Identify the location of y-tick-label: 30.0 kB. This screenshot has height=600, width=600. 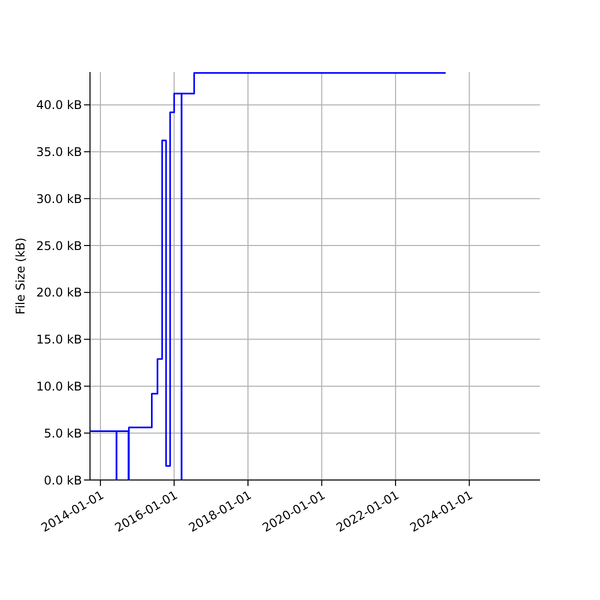
(59, 199).